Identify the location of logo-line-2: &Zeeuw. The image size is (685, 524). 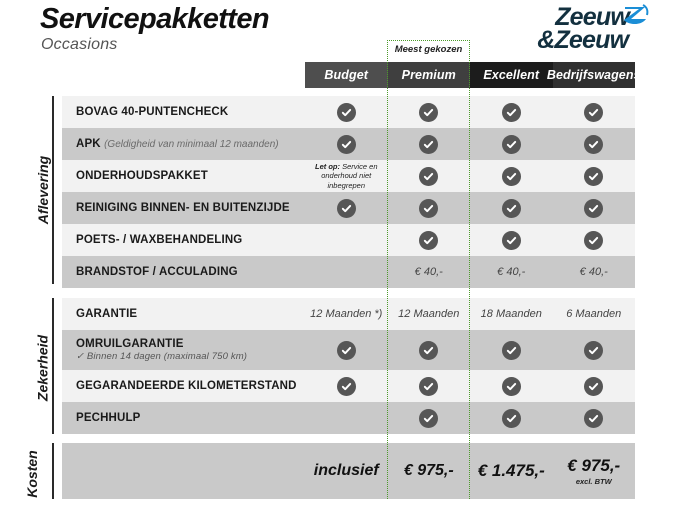
(583, 40).